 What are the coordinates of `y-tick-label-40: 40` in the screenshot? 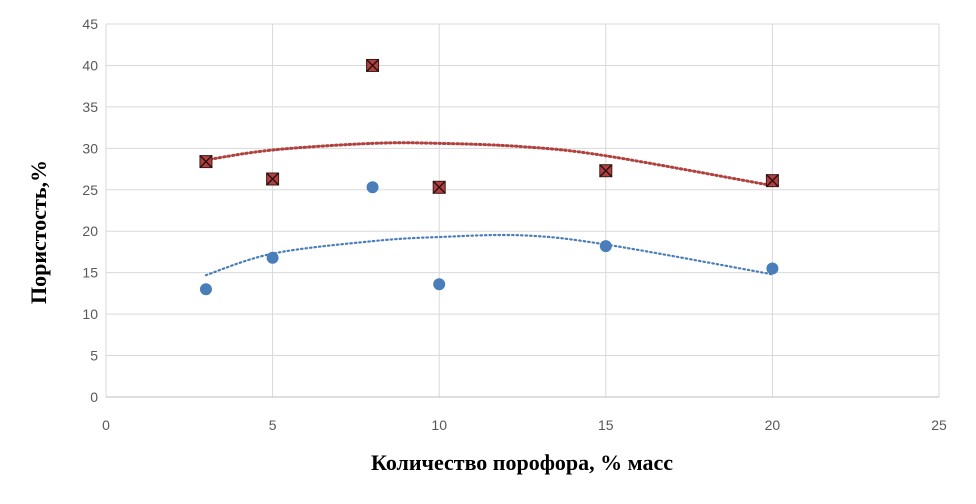 It's located at (90, 65).